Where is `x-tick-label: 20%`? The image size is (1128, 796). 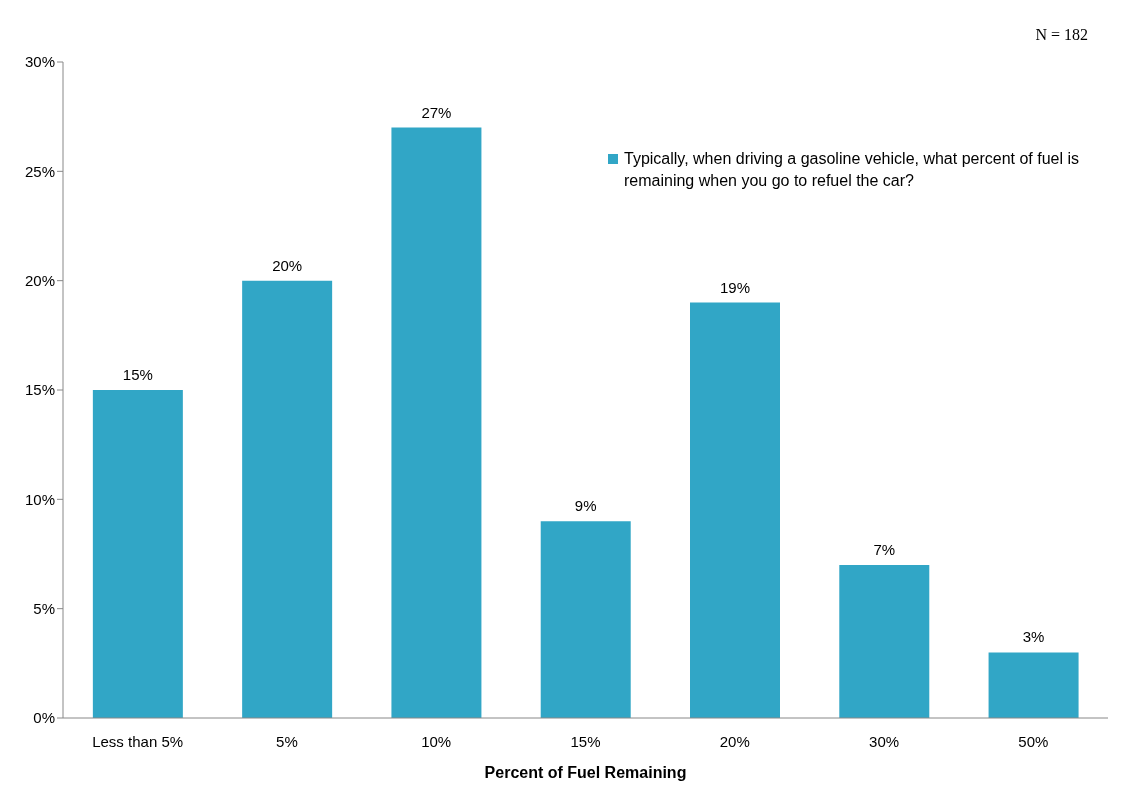
x-tick-label: 20% is located at coordinates (734, 741).